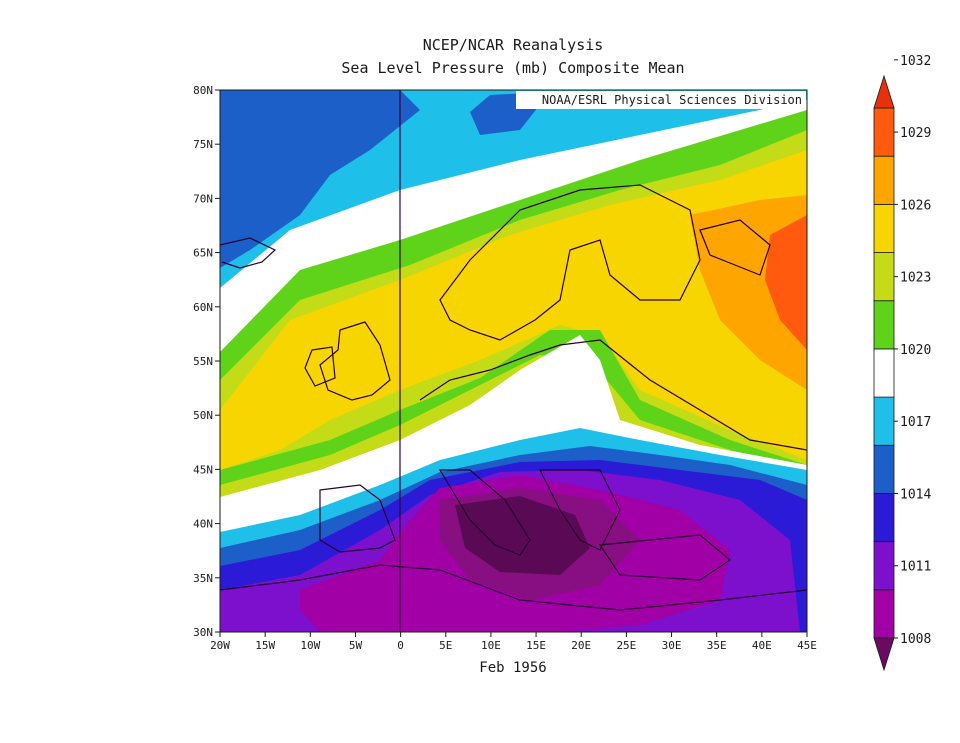 The height and width of the screenshot is (743, 960). I want to click on y-tick-label: 75N, so click(203, 144).